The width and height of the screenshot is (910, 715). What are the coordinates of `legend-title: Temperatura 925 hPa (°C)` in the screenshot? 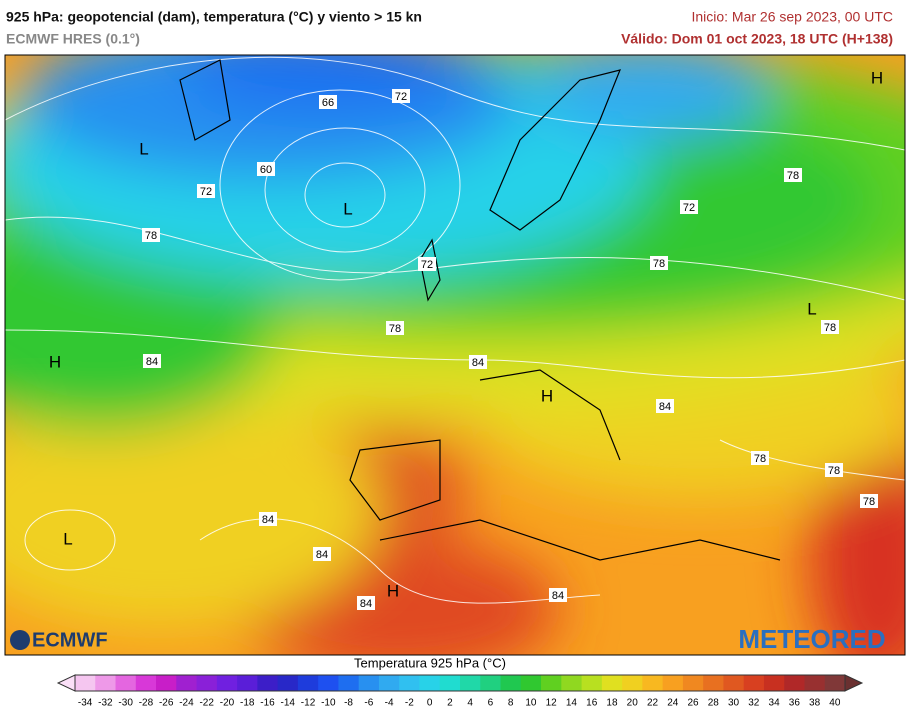 It's located at (430, 662).